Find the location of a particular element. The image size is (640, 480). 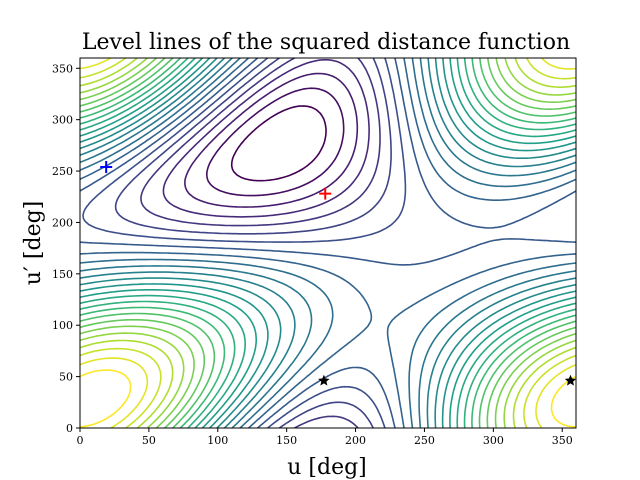

x-tick-label: 50 is located at coordinates (149, 440).